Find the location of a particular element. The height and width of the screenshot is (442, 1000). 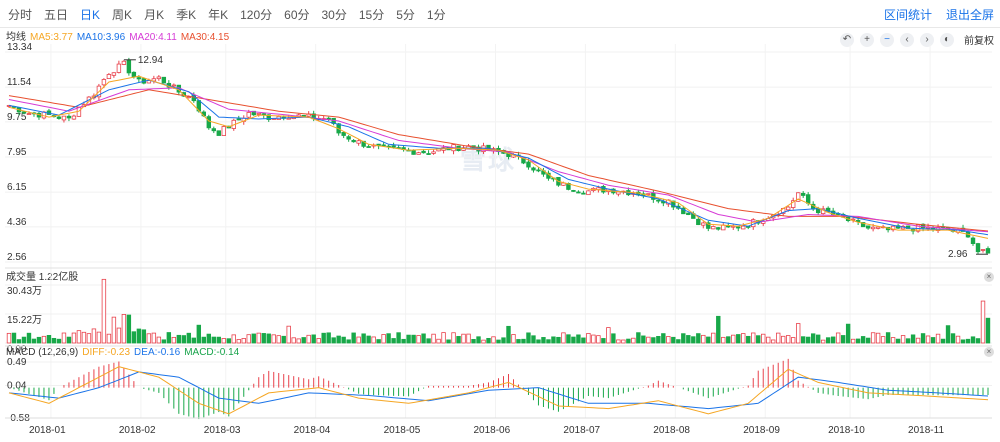

undo-icon: ↶ is located at coordinates (847, 39).